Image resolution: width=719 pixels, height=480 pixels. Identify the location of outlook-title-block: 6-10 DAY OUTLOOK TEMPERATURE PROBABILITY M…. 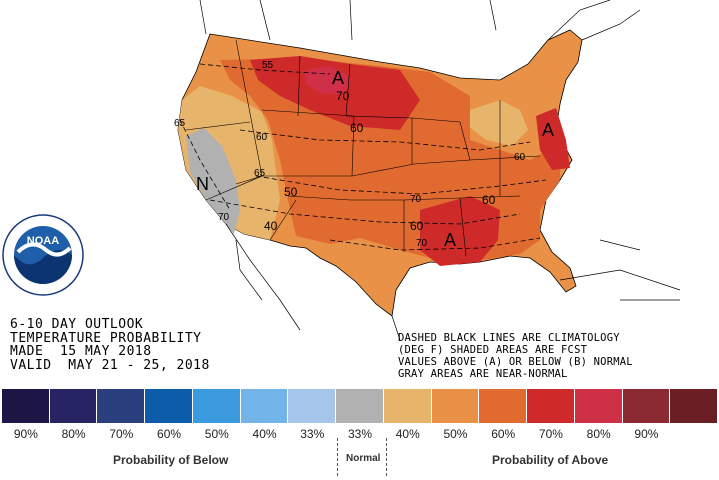
(110, 345).